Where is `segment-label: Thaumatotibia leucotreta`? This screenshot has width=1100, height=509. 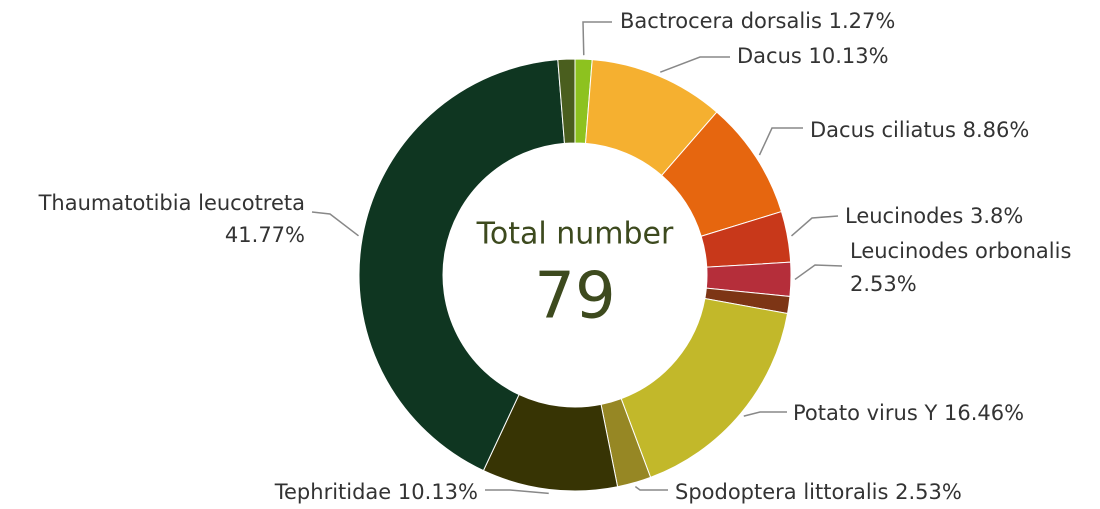
segment-label: Thaumatotibia leucotreta is located at coordinates (171, 203).